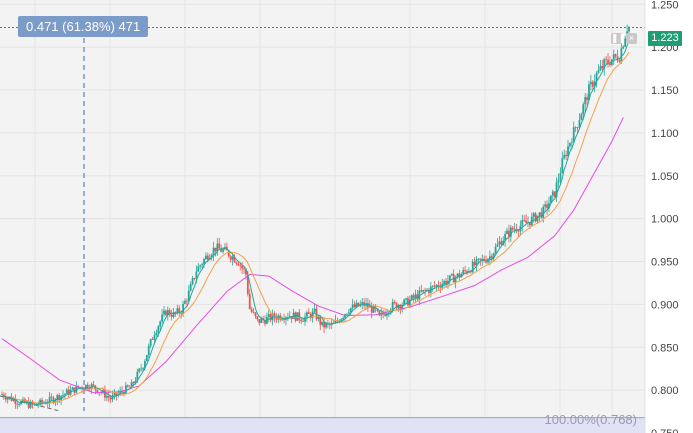  What do you see at coordinates (665, 263) in the screenshot?
I see `y-tick-label: 0.950` at bounding box center [665, 263].